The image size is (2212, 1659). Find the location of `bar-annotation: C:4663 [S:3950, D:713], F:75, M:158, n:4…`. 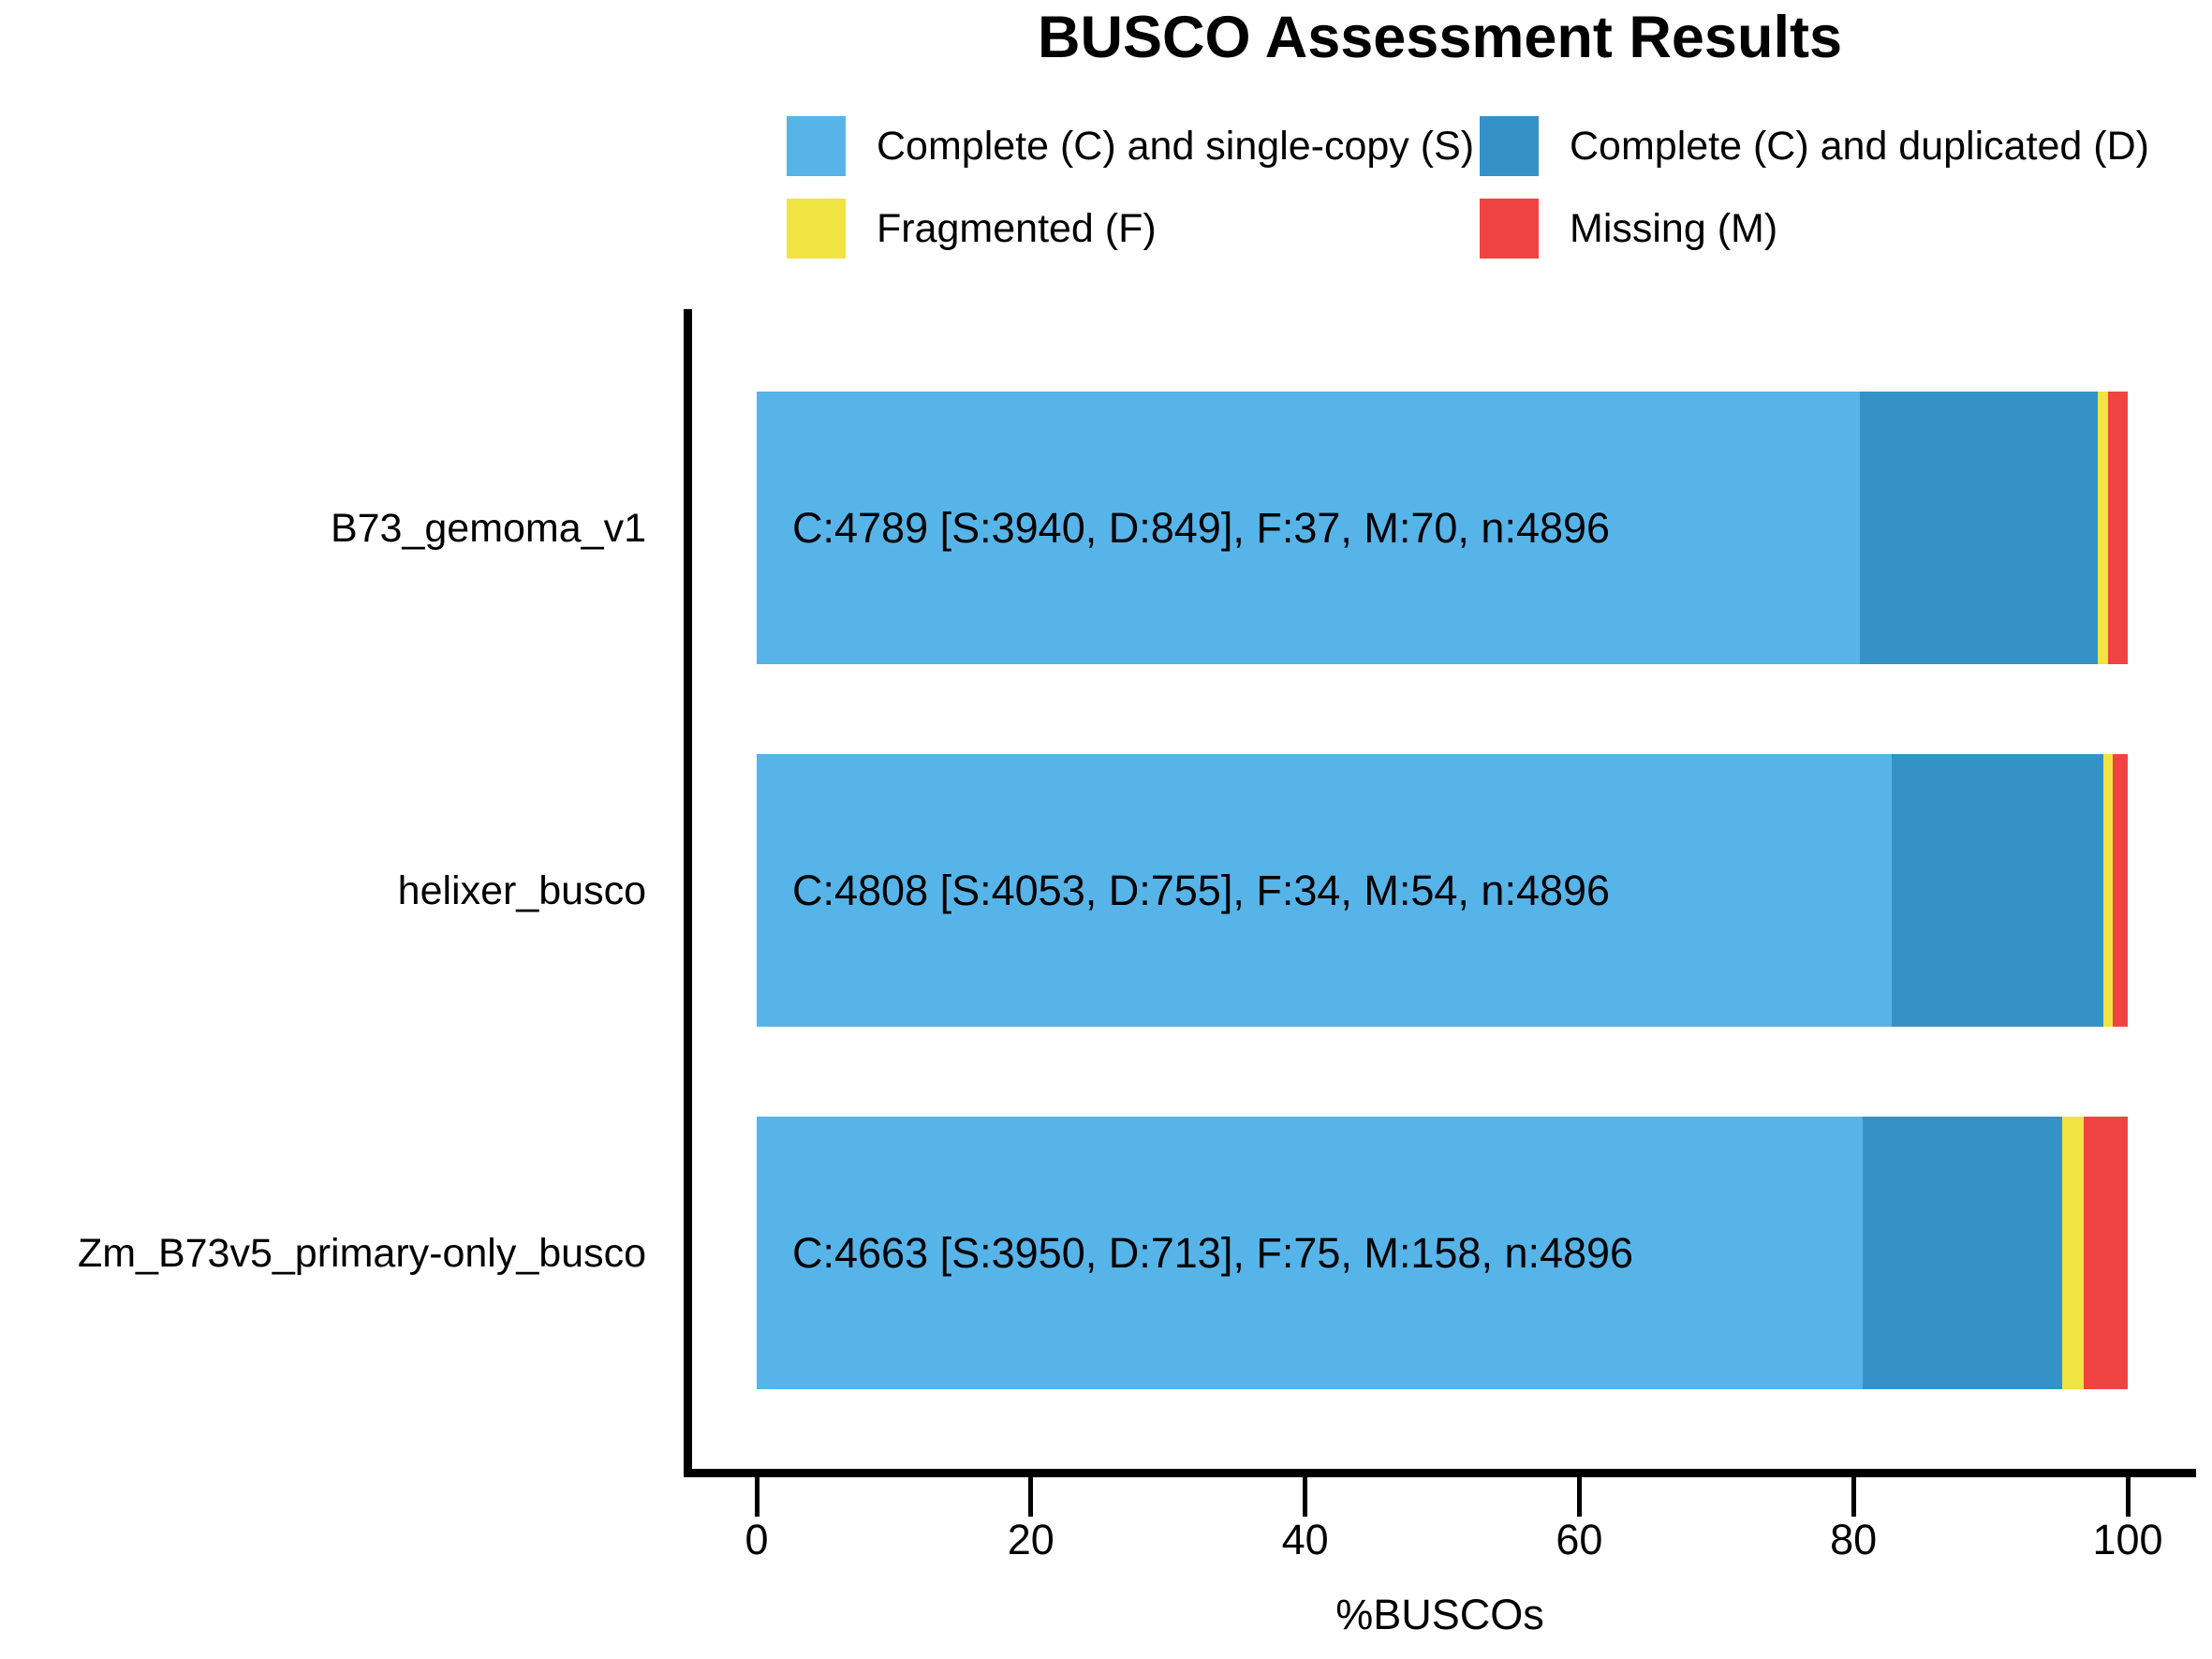

bar-annotation: C:4663 [S:3950, D:713], F:75, M:158, n:4… is located at coordinates (1213, 1253).